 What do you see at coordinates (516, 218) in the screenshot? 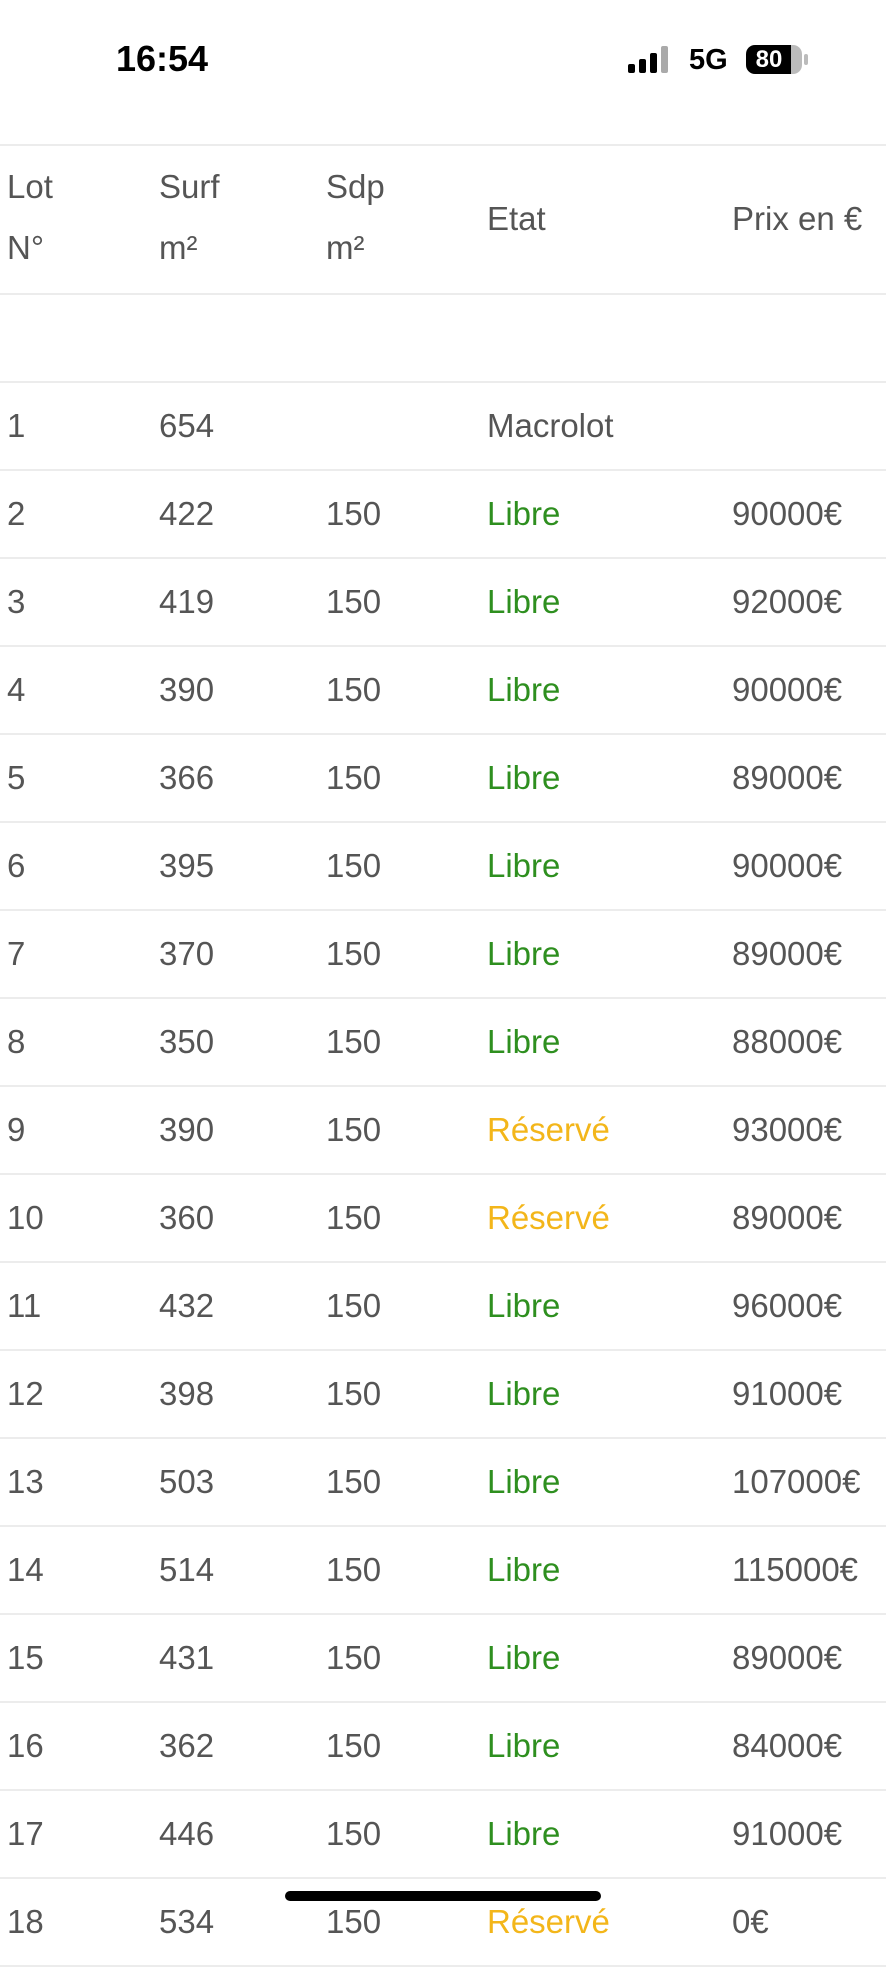
I see `column-header: Etat` at bounding box center [516, 218].